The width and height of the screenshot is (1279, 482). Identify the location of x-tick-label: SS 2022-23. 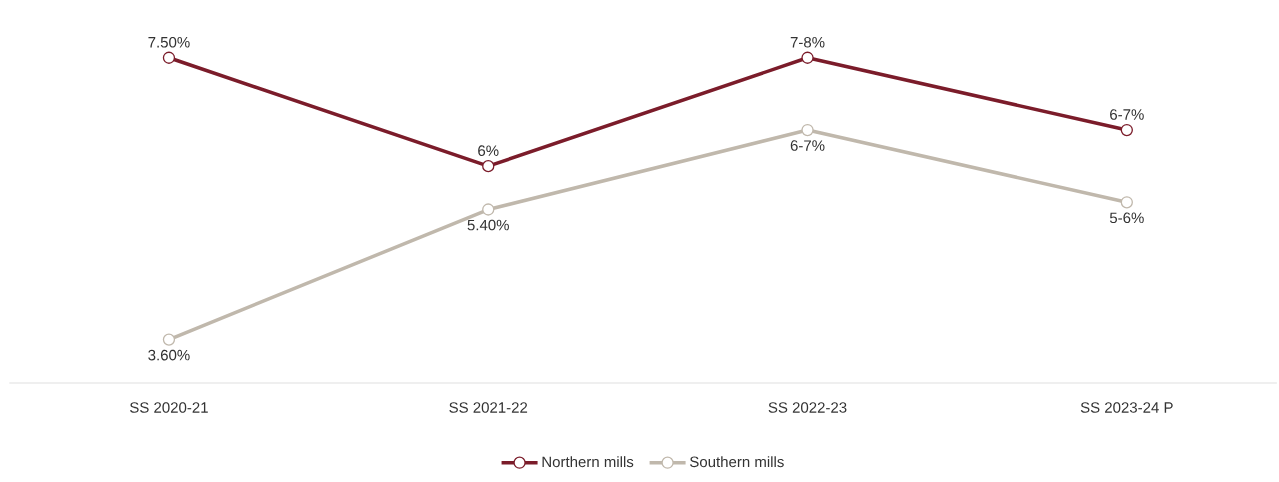
(807, 407).